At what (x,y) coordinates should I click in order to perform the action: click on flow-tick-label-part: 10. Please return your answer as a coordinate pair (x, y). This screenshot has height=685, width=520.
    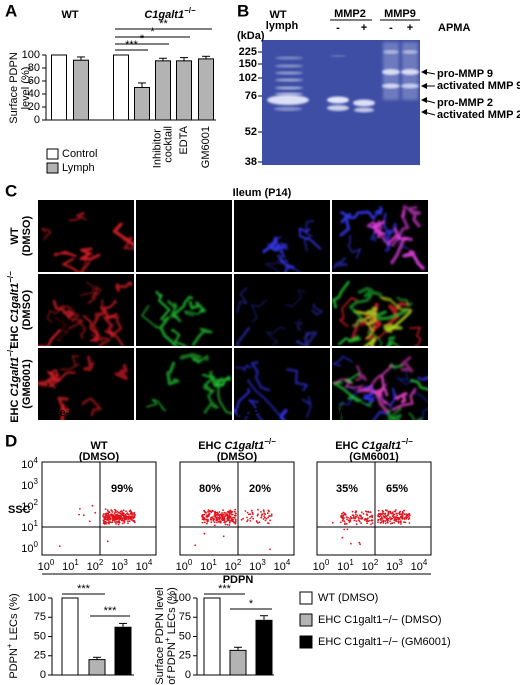
    Looking at the image, I should click on (27, 486).